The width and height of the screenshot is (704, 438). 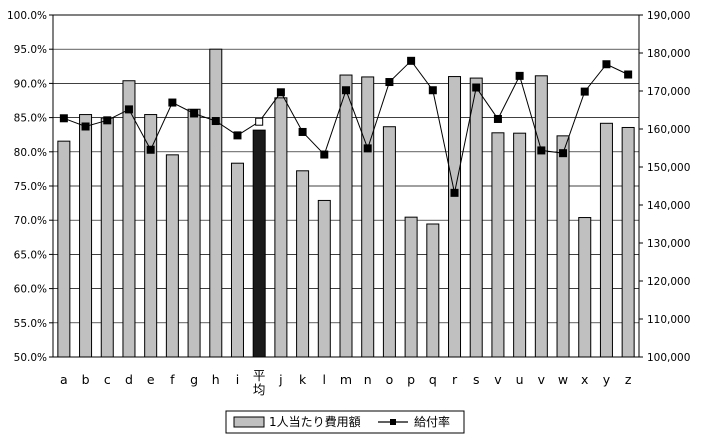 What do you see at coordinates (30, 221) in the screenshot?
I see `left-tick-label: 70.0%` at bounding box center [30, 221].